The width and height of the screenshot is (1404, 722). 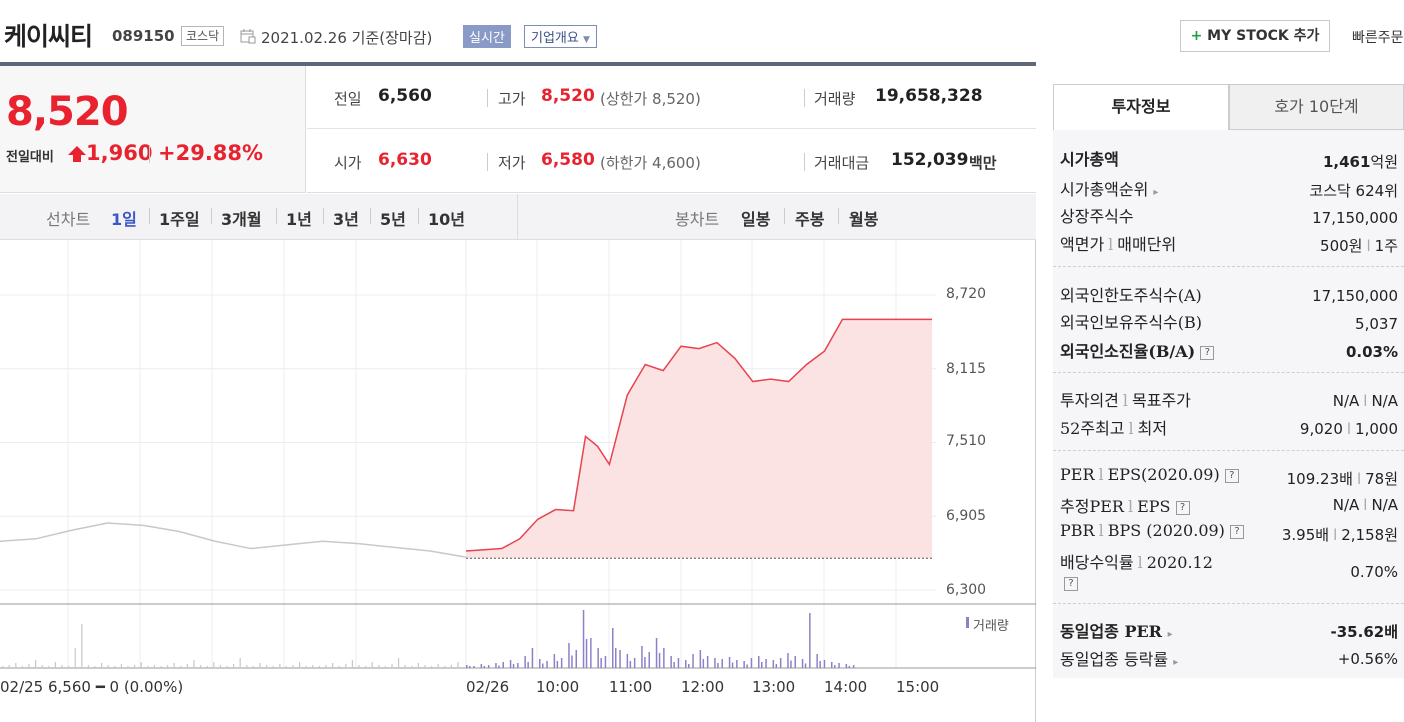 I want to click on candle-chart-label: 봉차트, so click(x=697, y=219).